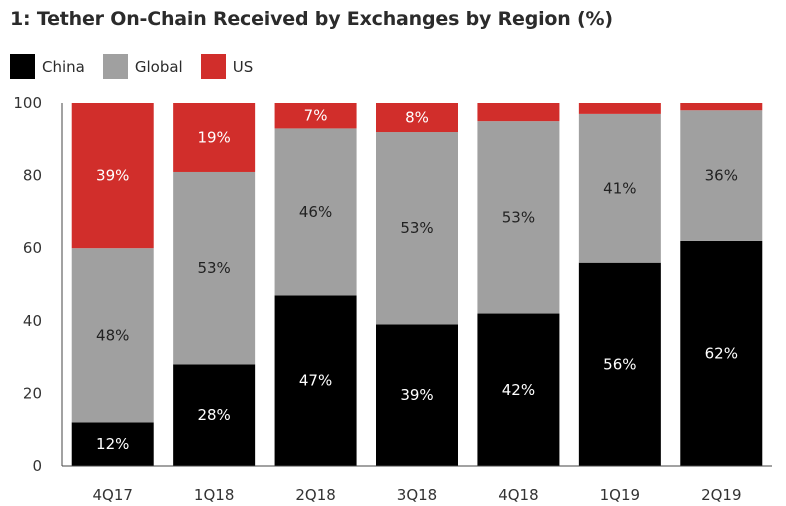 Image resolution: width=786 pixels, height=506 pixels. Describe the element at coordinates (63, 66) in the screenshot. I see `legend-label-china: China` at that location.